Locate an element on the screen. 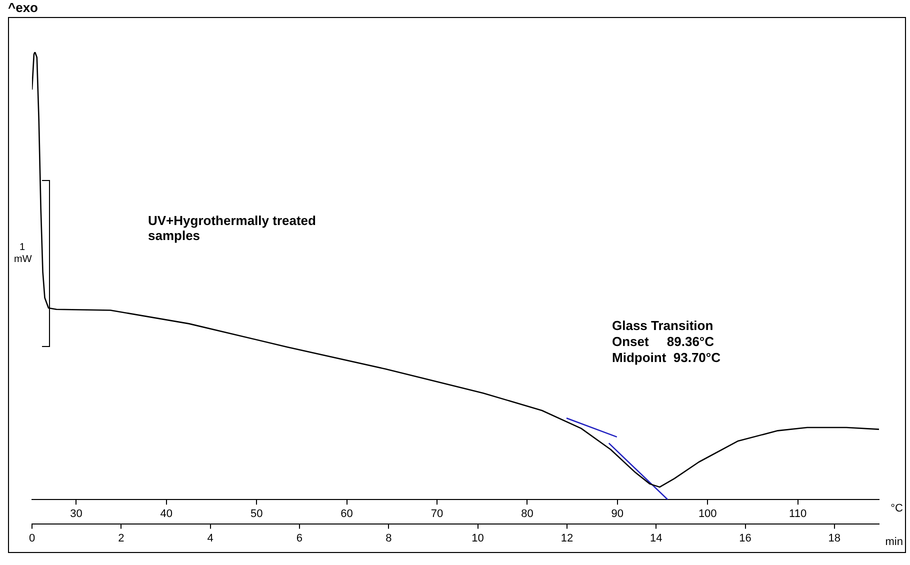 The width and height of the screenshot is (910, 565). annotation: Onset 89.36°C is located at coordinates (663, 341).